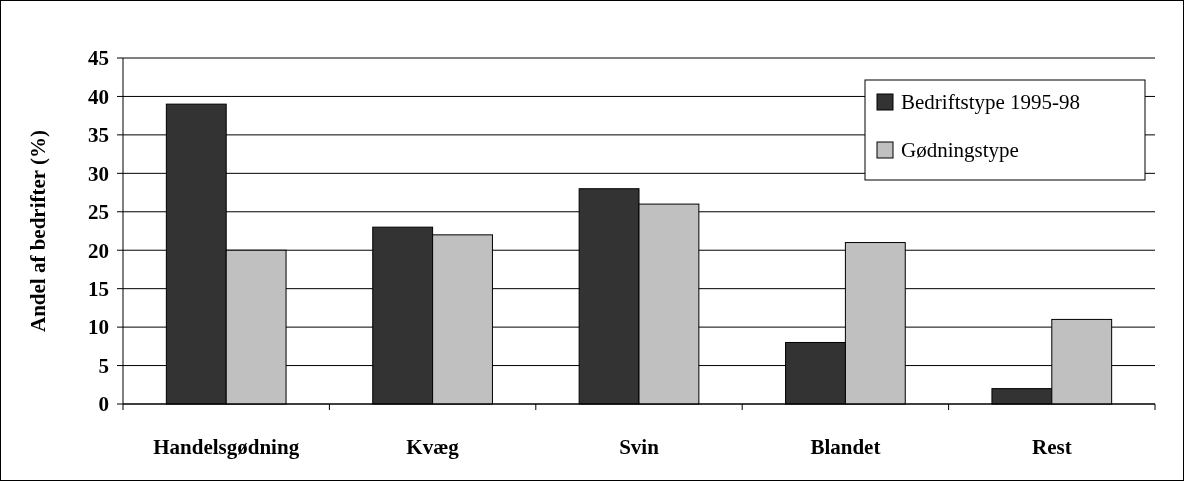 The height and width of the screenshot is (481, 1184). What do you see at coordinates (845, 447) in the screenshot?
I see `x-tick-label: Blandet` at bounding box center [845, 447].